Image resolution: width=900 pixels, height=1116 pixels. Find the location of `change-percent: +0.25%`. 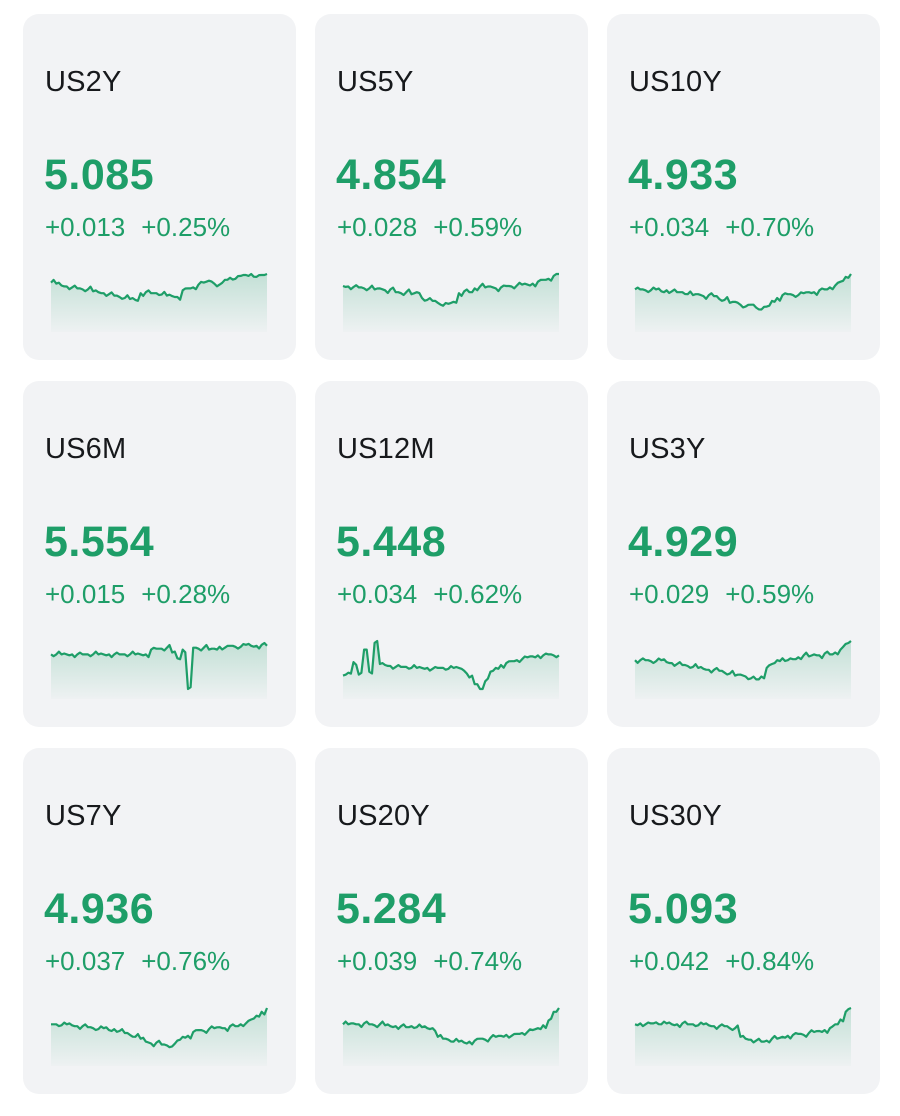

change-percent: +0.25% is located at coordinates (186, 227).